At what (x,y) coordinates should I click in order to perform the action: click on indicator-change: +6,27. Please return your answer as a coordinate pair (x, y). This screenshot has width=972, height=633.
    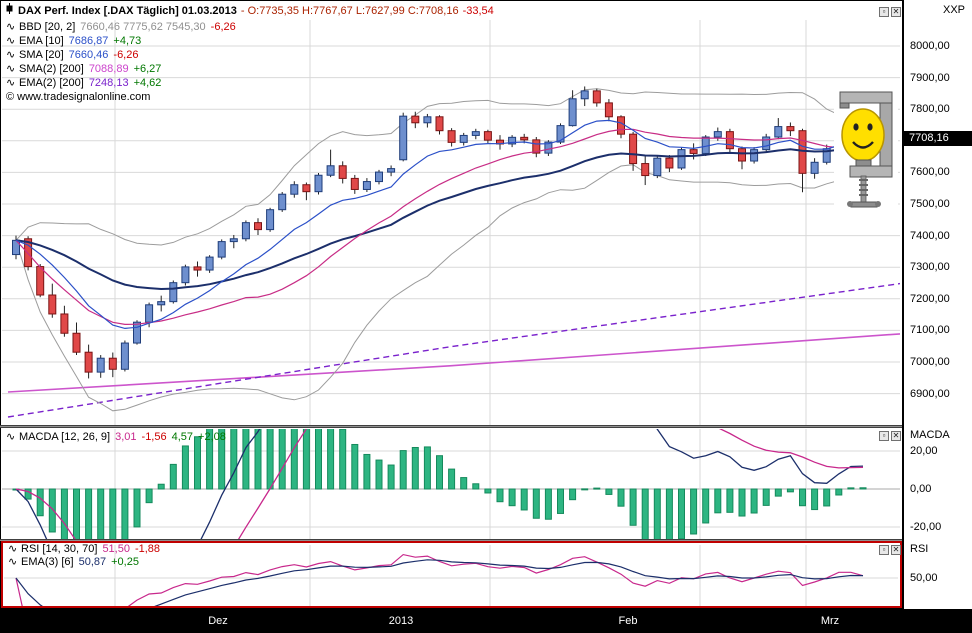
    Looking at the image, I should click on (147, 69).